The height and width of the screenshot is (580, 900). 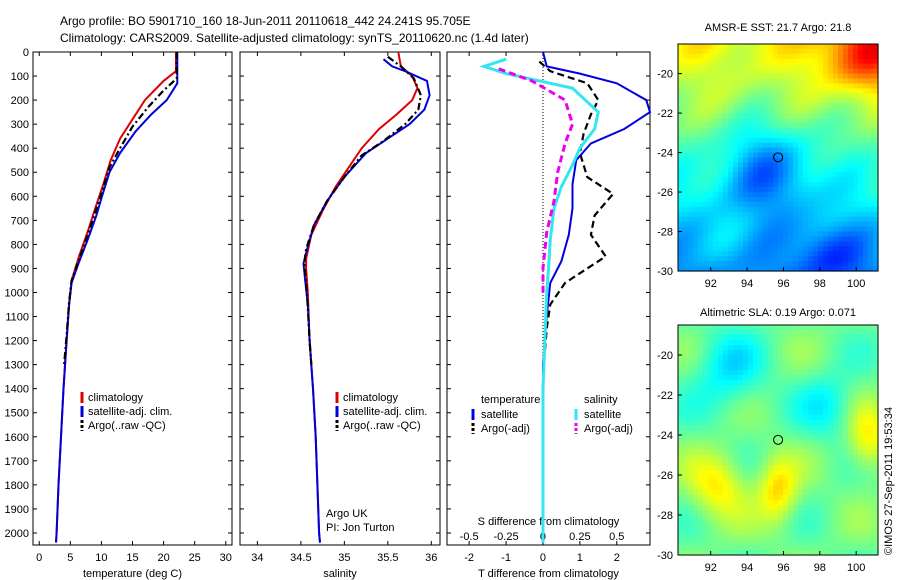 I want to click on y-tick-label: 0, so click(x=26, y=53).